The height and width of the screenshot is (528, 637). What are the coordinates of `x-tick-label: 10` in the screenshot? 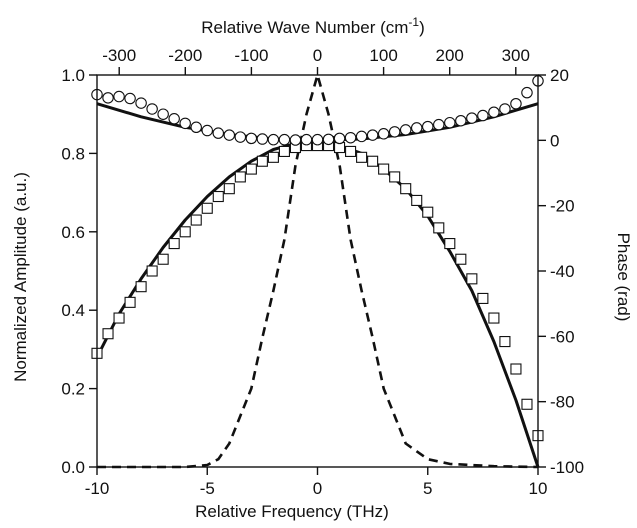 It's located at (538, 488).